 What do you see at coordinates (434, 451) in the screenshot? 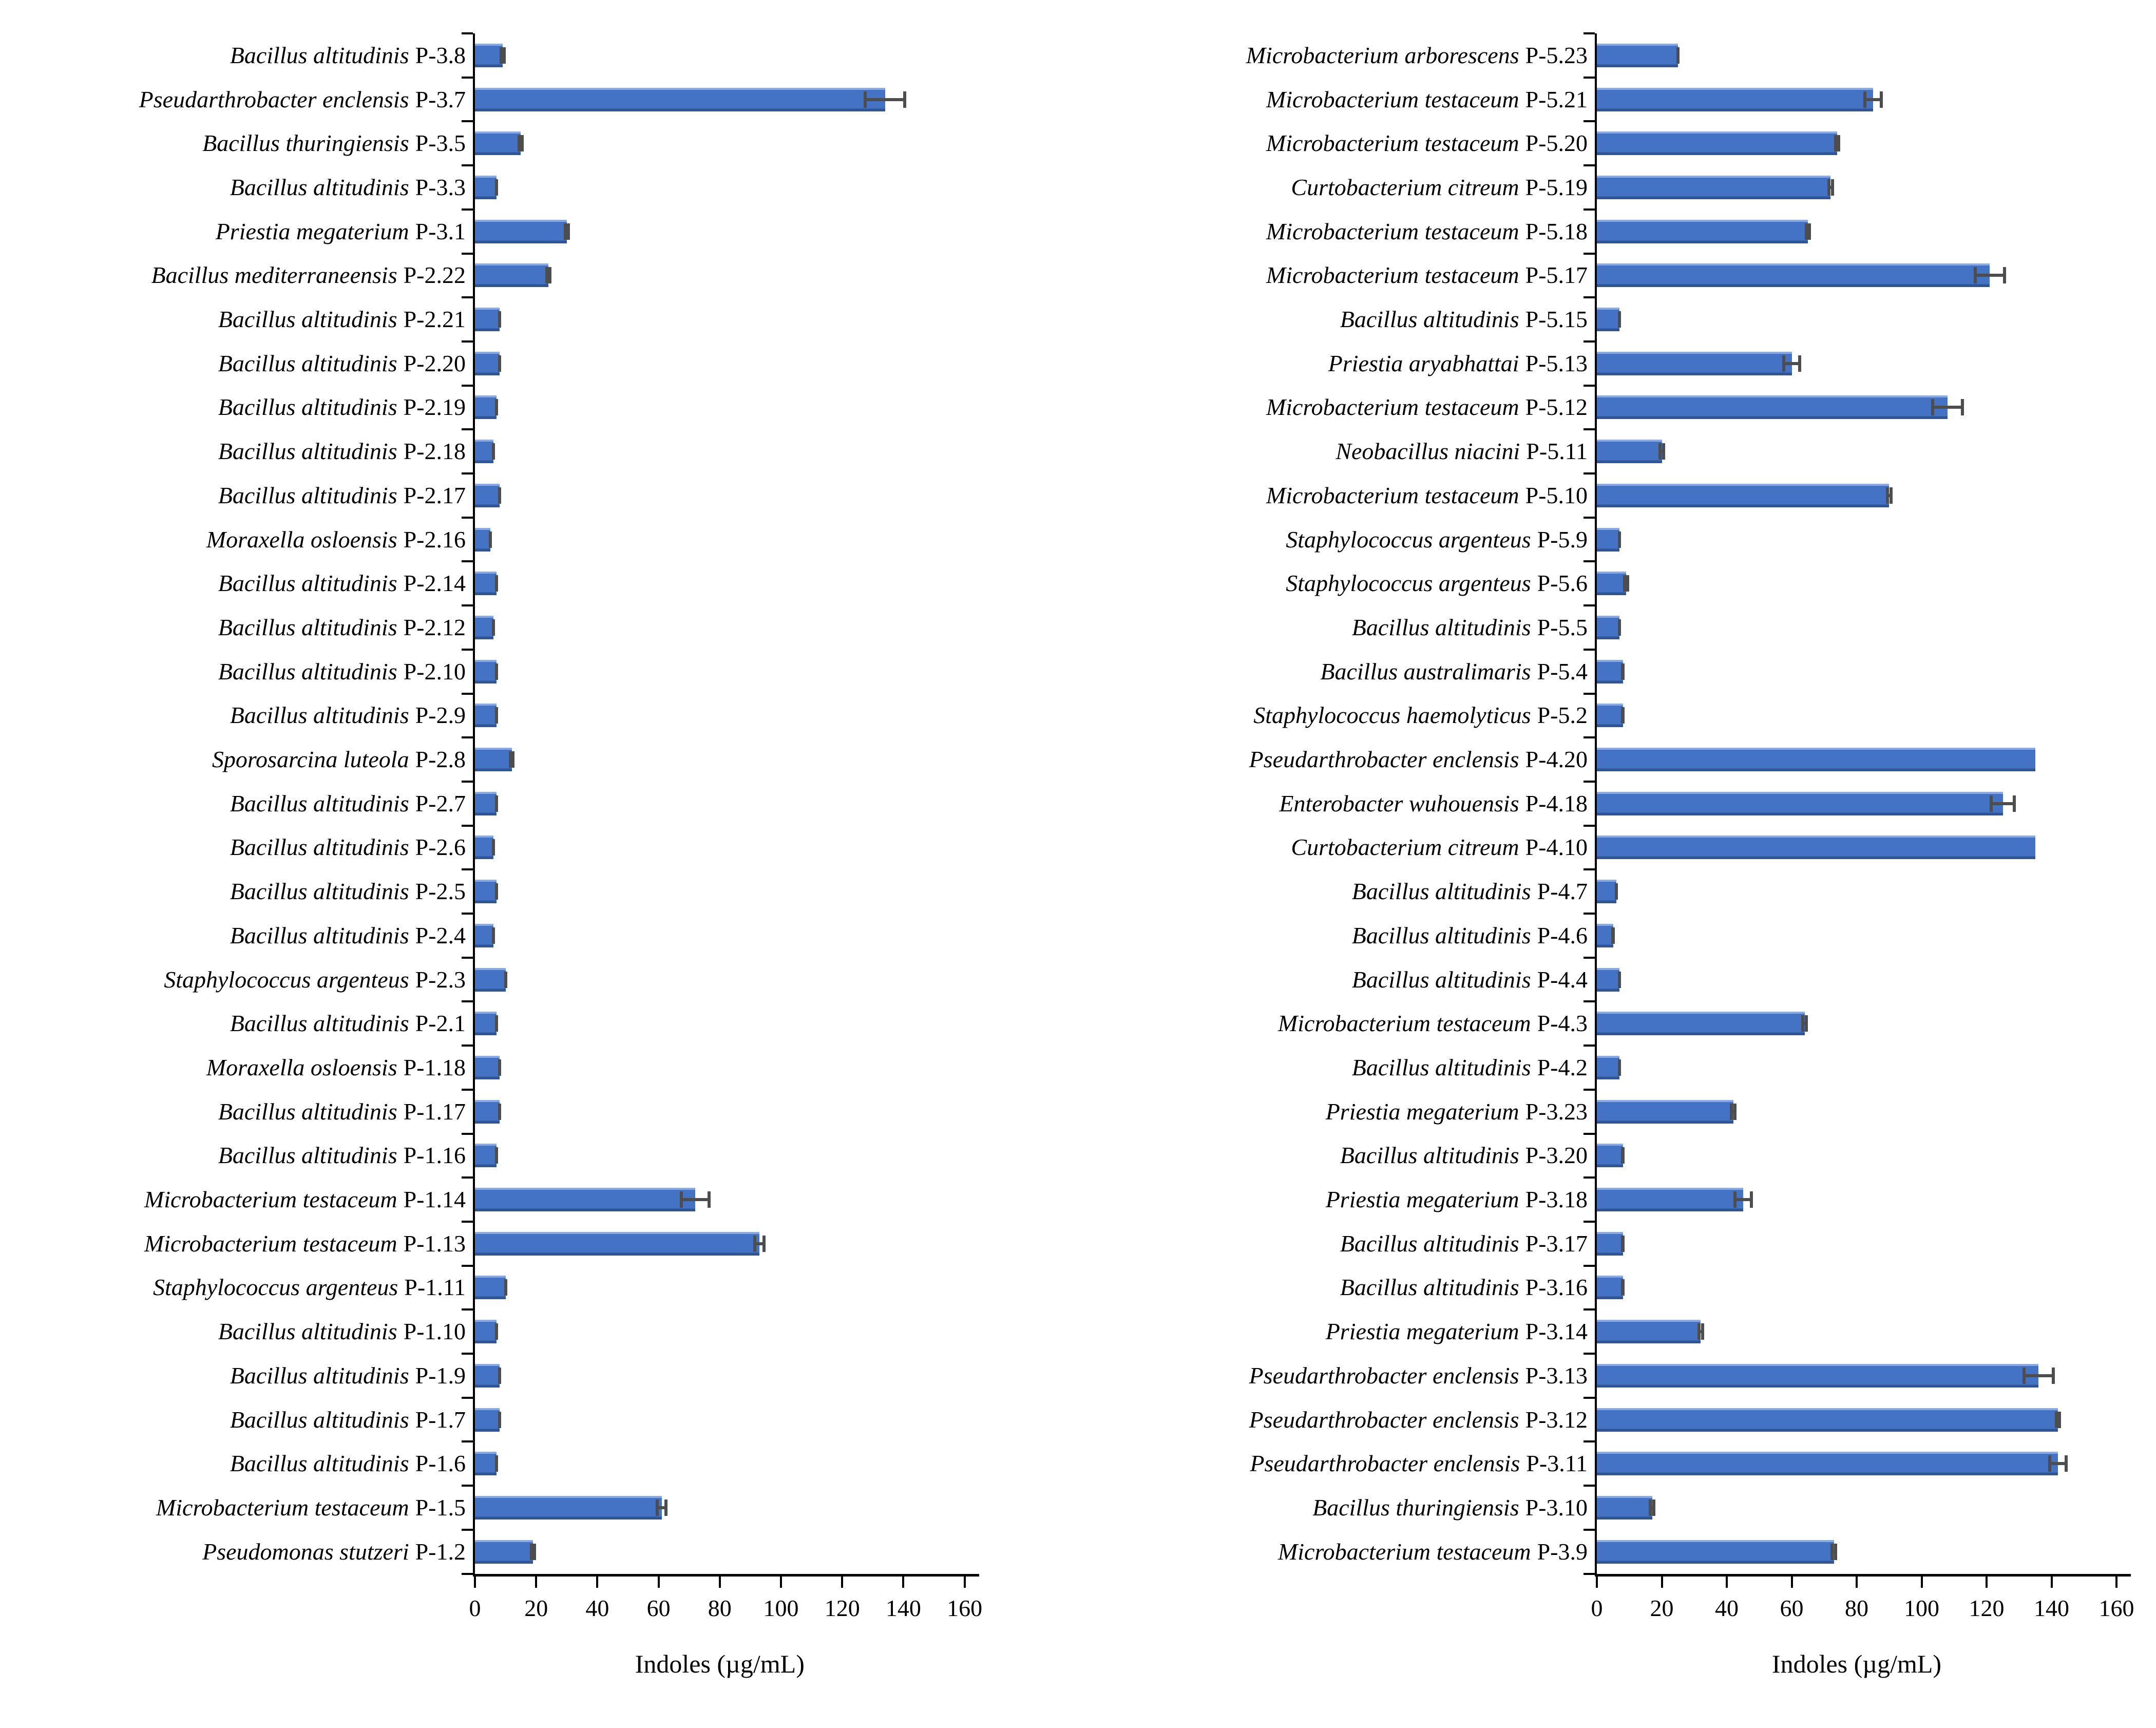
I see `strain-code: P-2.18` at bounding box center [434, 451].